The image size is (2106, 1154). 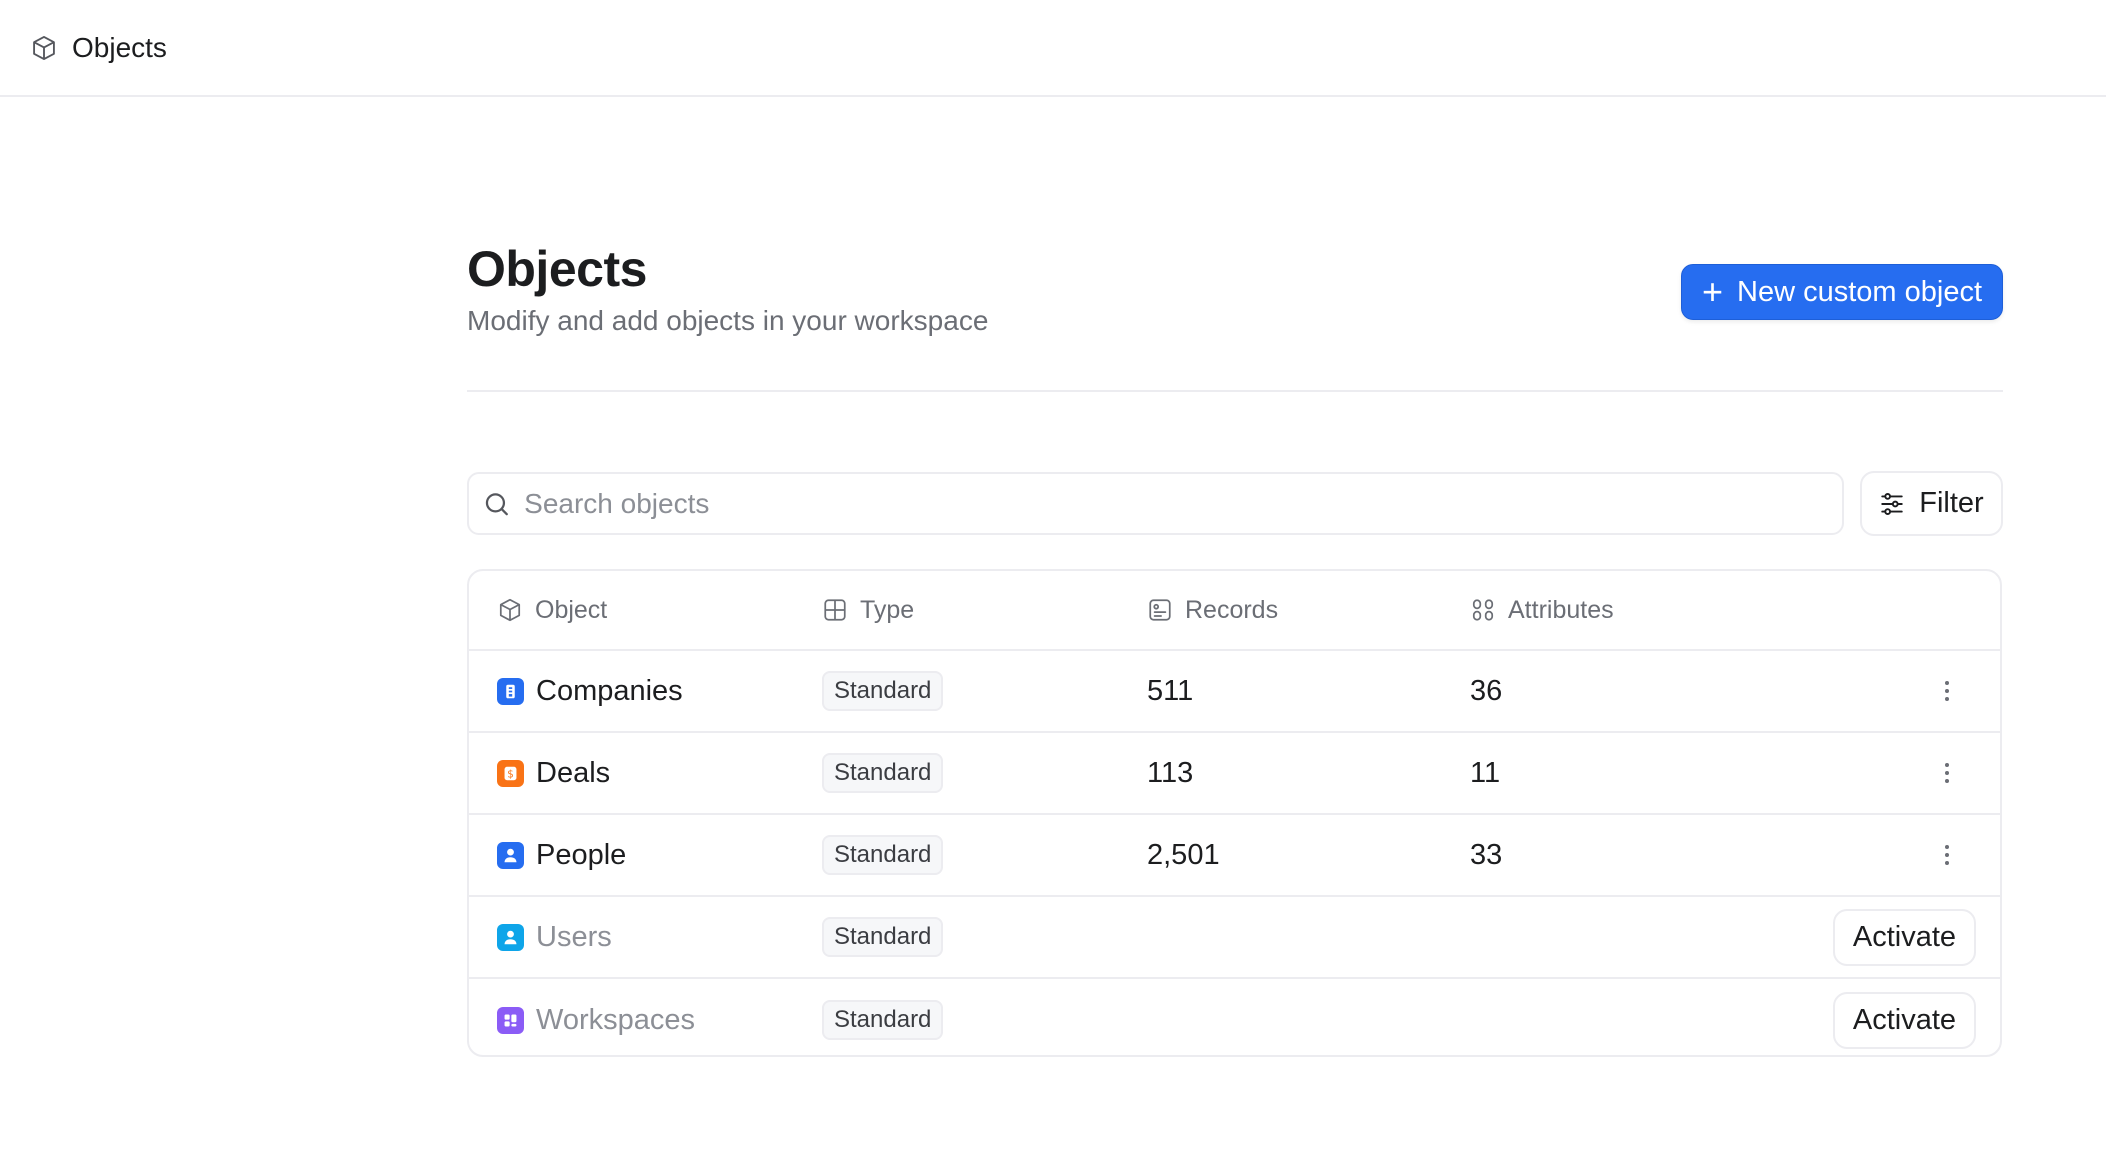 I want to click on sliders-icon, so click(x=1892, y=503).